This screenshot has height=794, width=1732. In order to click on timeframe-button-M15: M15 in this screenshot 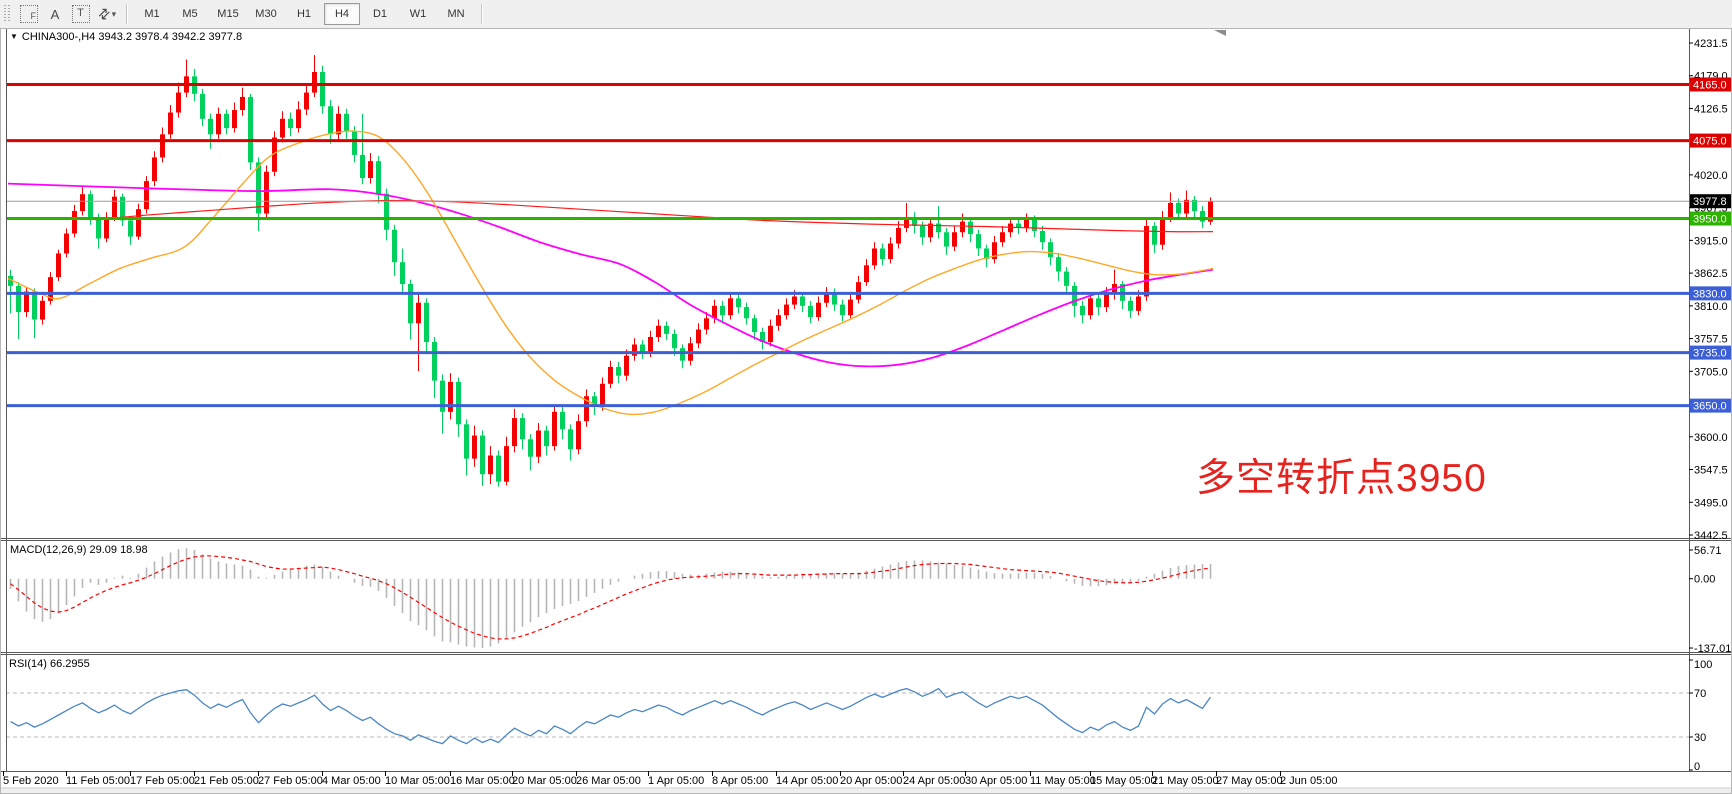, I will do `click(228, 14)`.